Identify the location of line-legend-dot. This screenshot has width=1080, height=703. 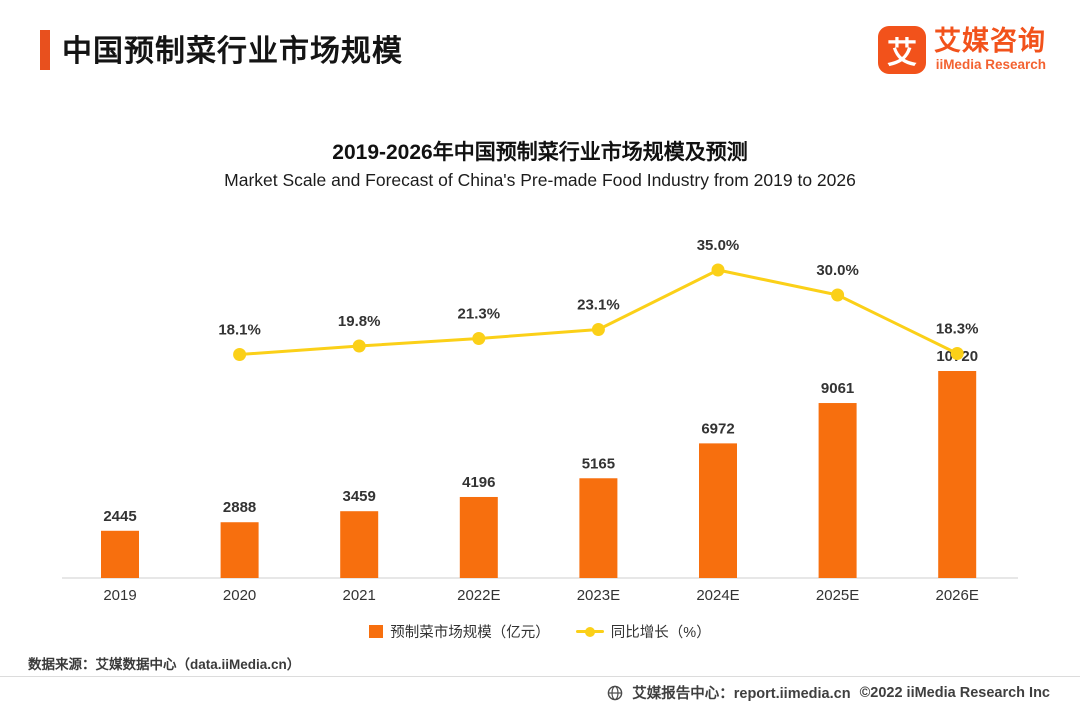
(589, 631).